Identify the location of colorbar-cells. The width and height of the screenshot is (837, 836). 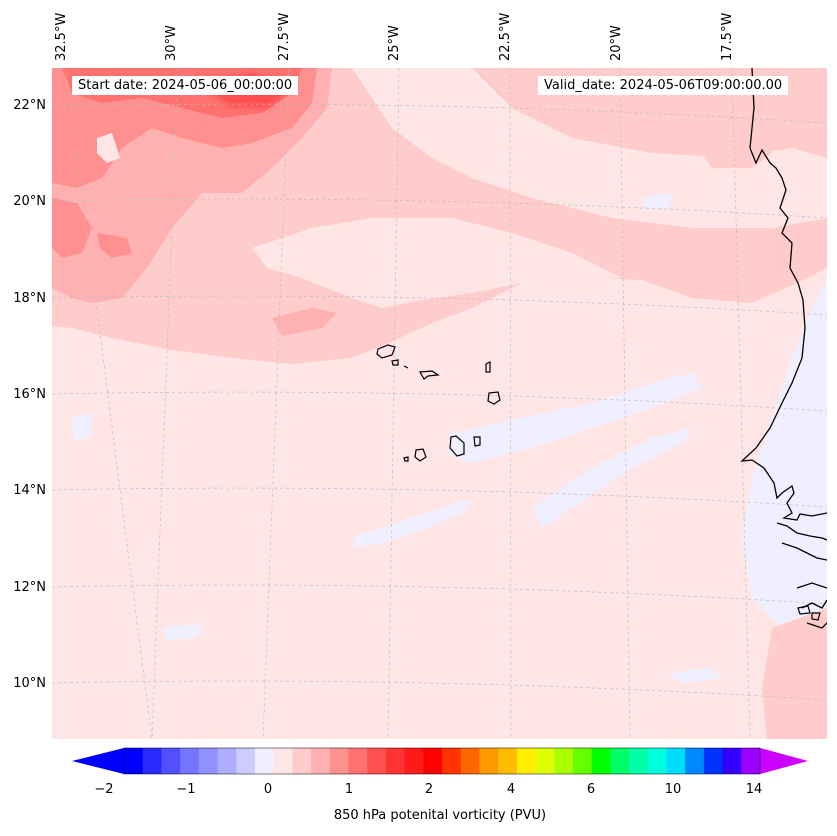
(442, 761).